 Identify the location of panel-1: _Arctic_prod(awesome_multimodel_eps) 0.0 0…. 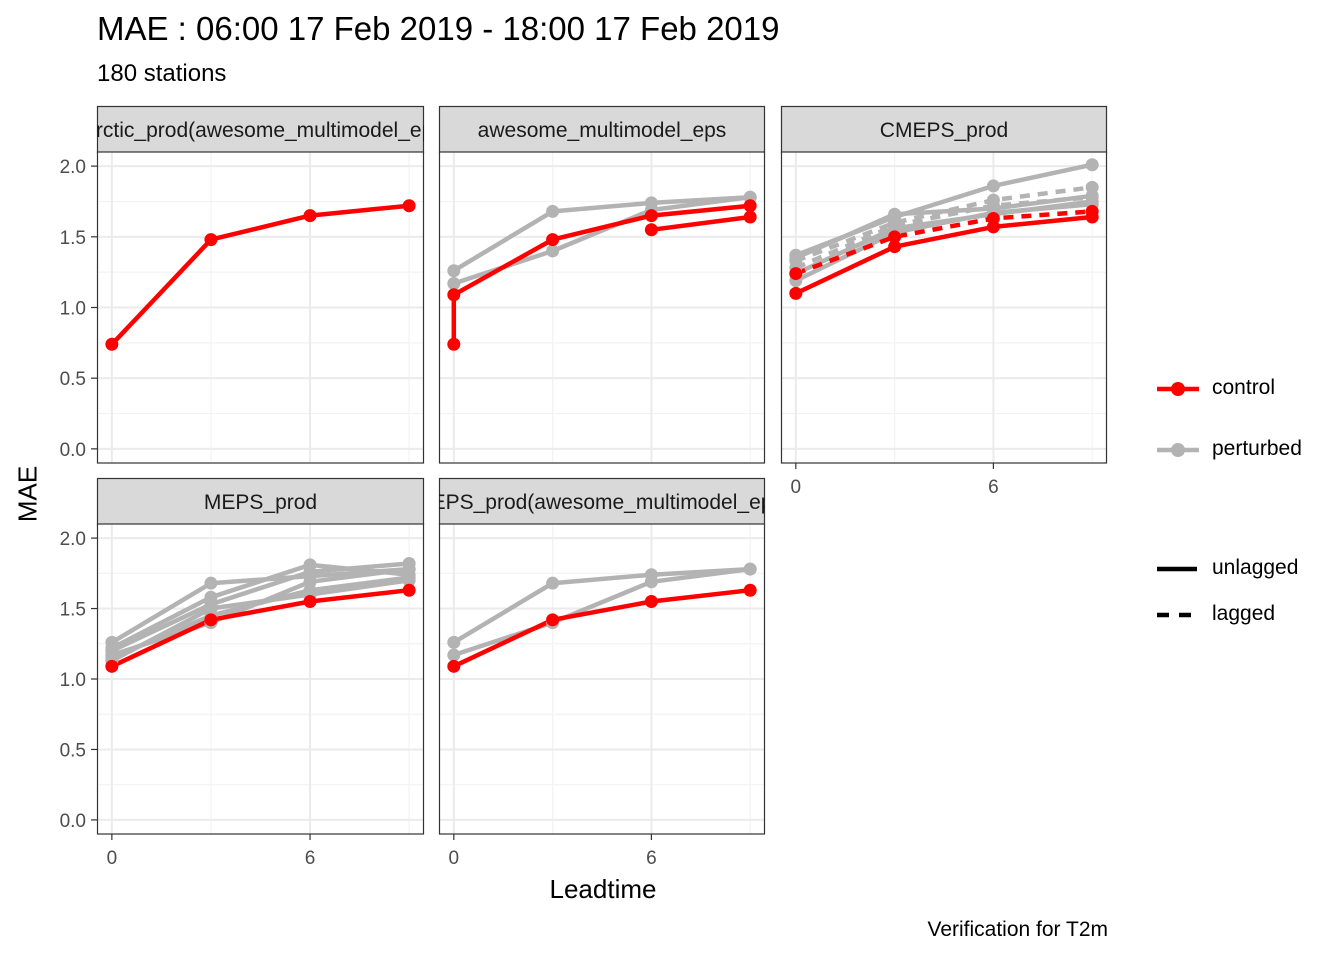
(255, 284).